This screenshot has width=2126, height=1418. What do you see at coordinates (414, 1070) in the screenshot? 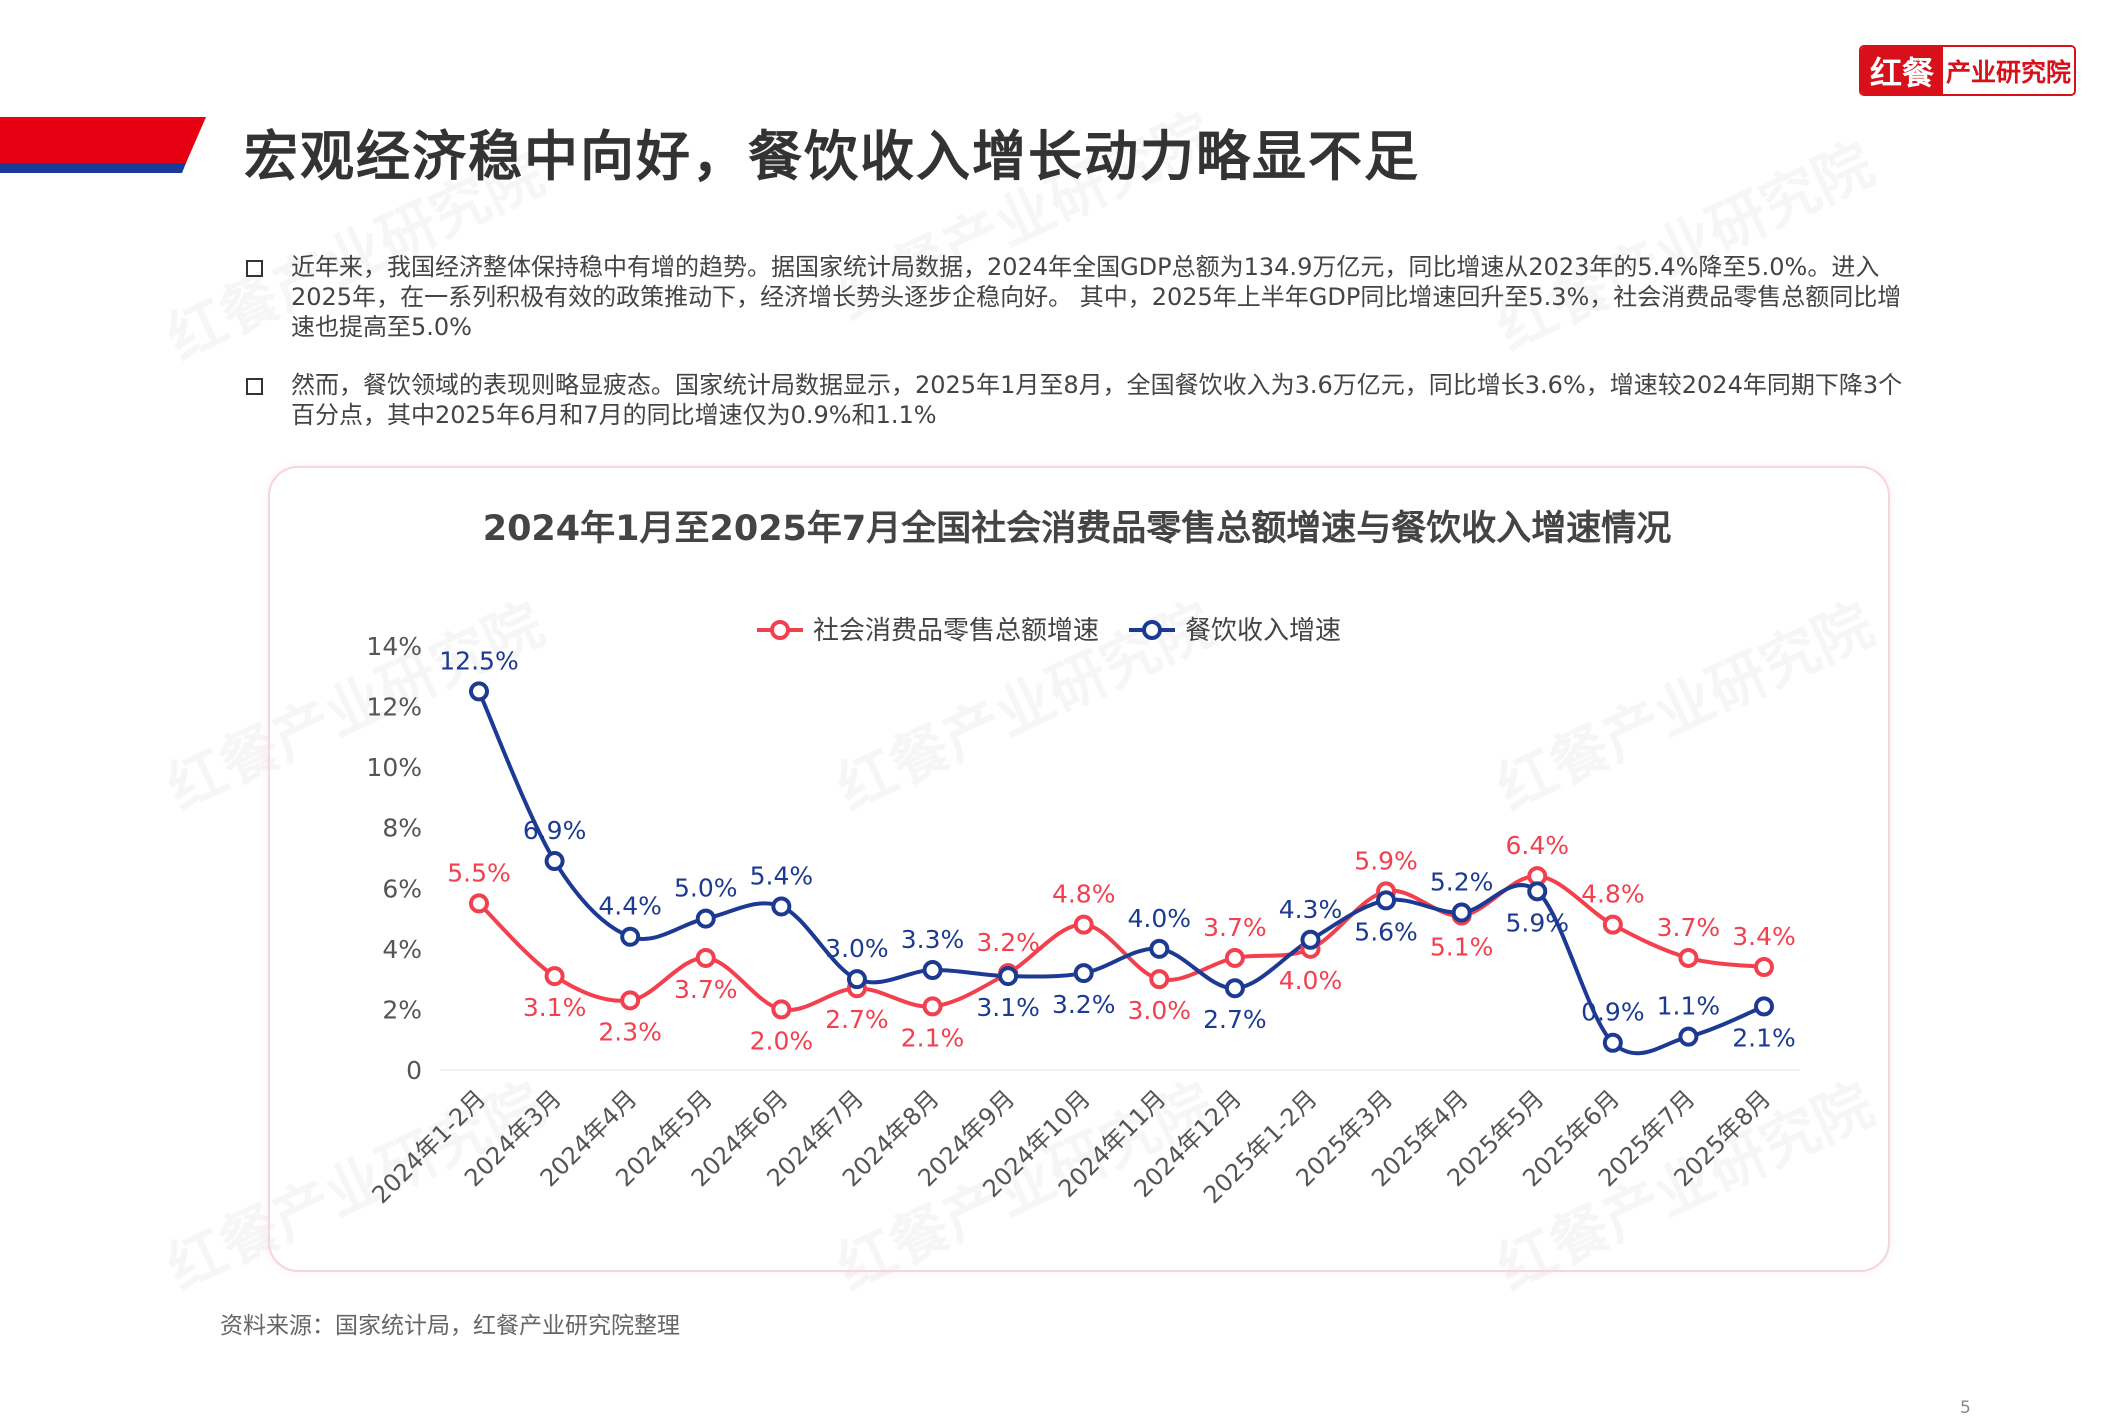
I see `y-tick-label: 0` at bounding box center [414, 1070].